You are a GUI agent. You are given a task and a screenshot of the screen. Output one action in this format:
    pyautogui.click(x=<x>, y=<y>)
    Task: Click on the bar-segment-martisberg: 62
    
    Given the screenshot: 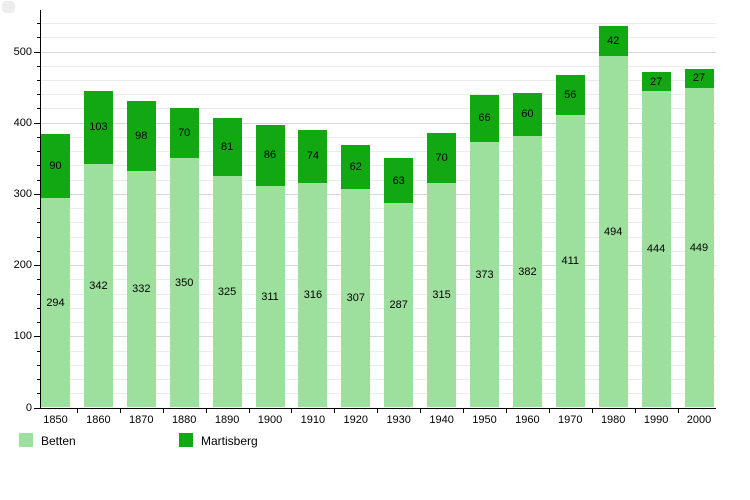 What is the action you would take?
    pyautogui.click(x=356, y=166)
    